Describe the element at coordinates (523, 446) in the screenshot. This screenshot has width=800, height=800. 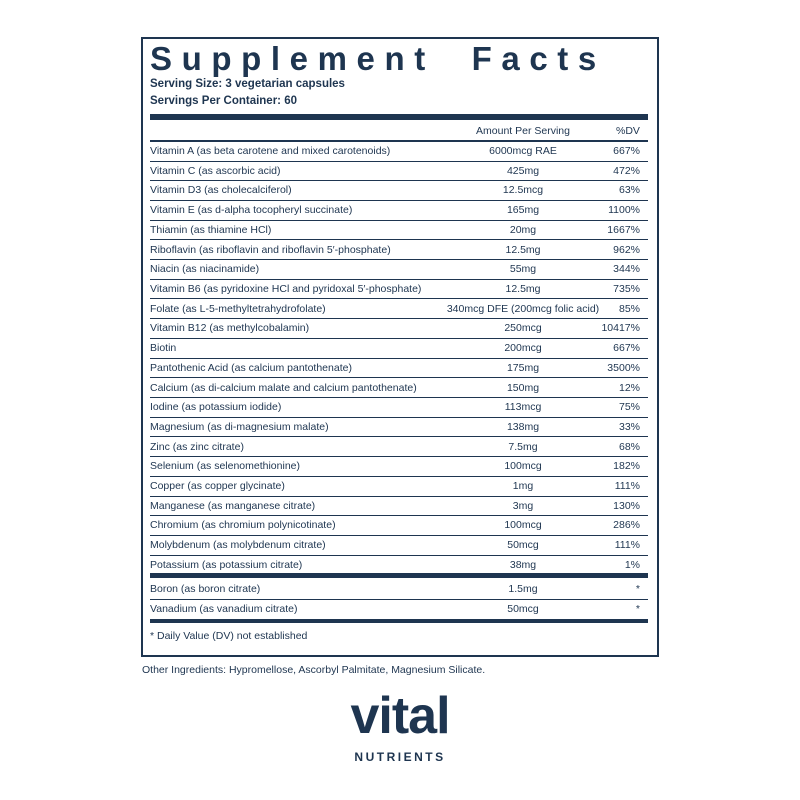
I see `amount: 7.5mg` at that location.